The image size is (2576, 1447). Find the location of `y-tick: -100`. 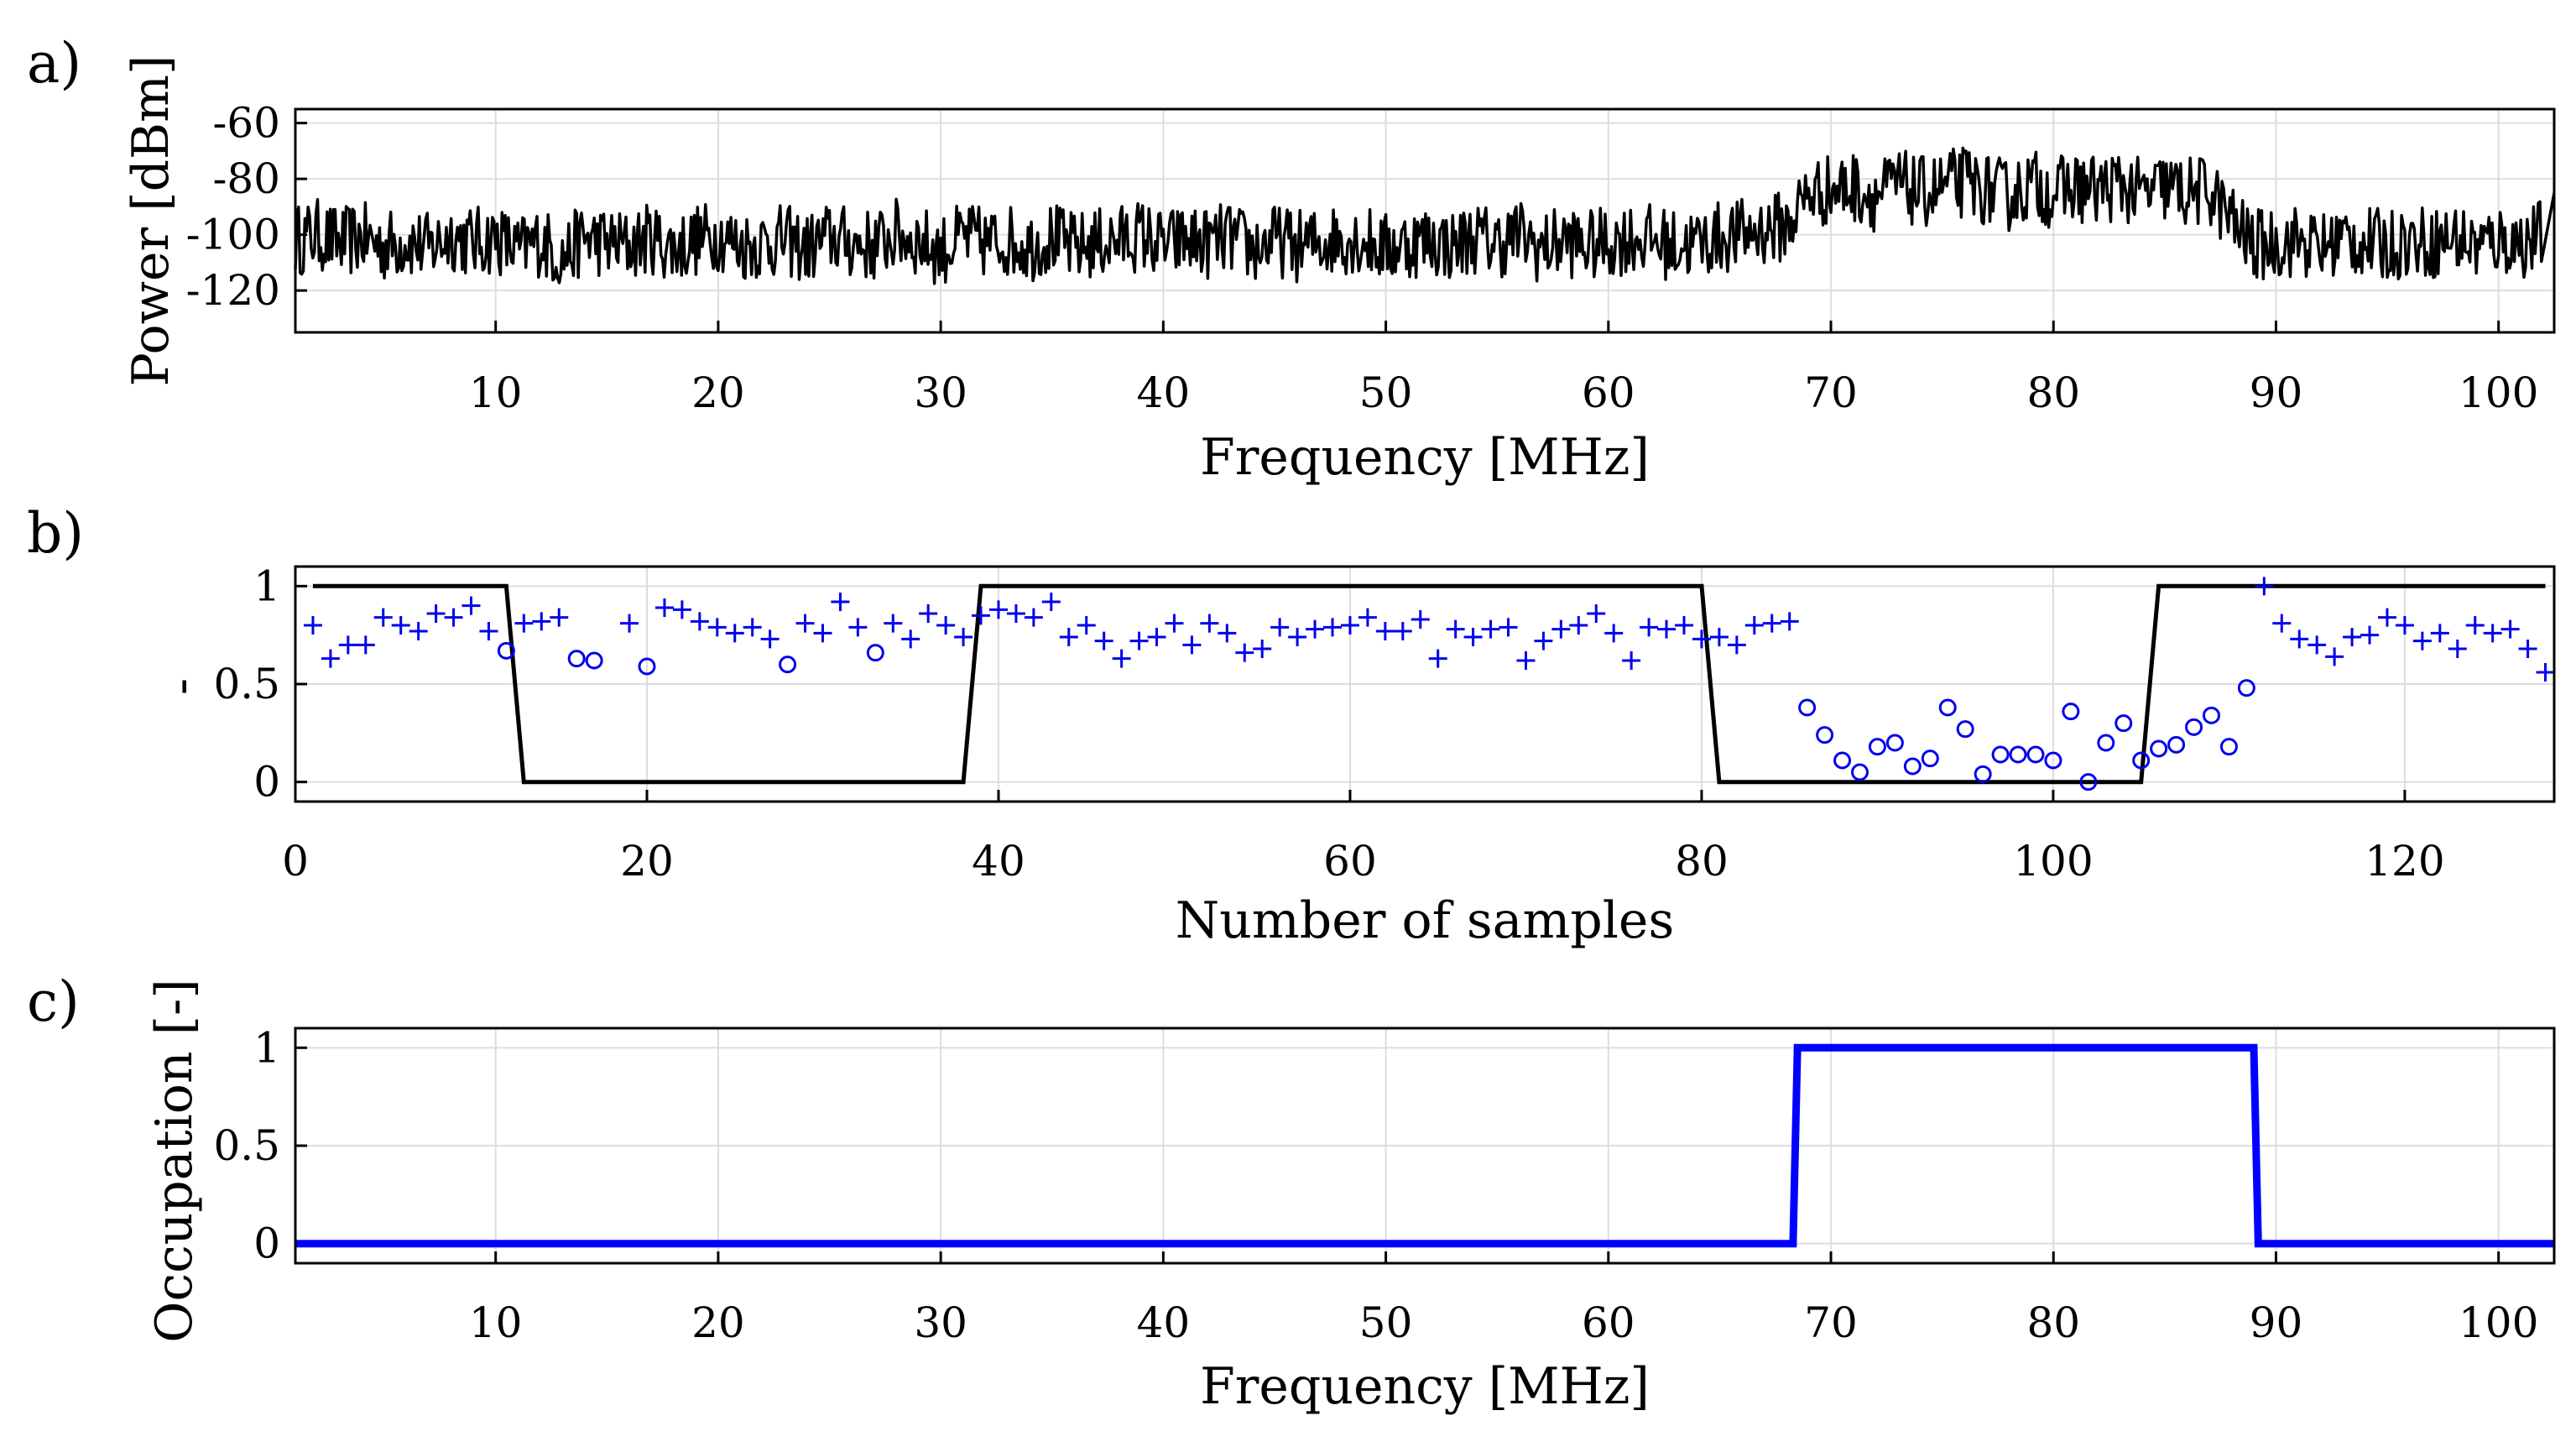

y-tick: -100 is located at coordinates (233, 235).